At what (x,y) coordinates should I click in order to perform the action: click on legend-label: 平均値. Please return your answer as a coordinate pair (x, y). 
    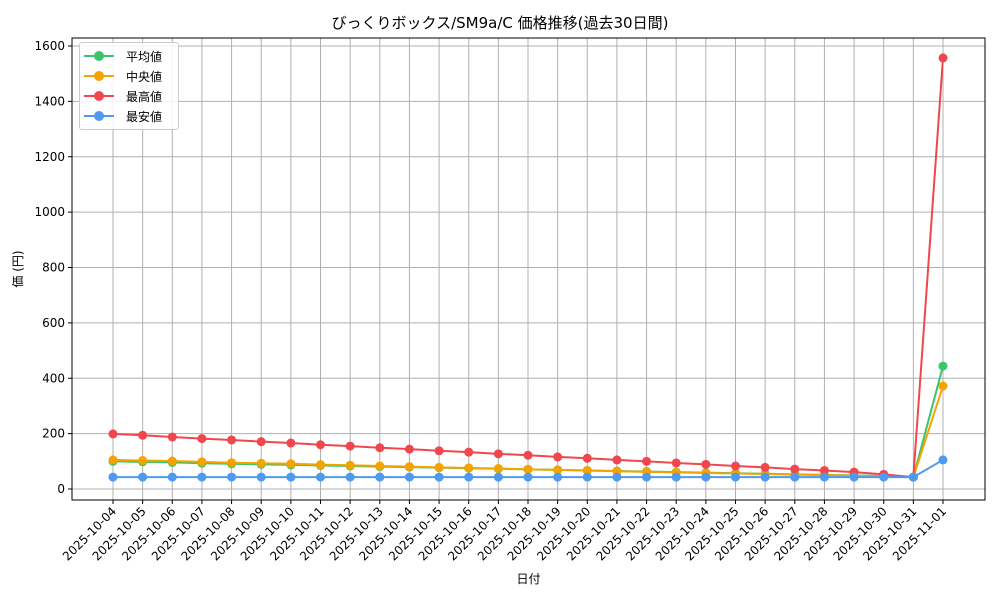
    Looking at the image, I should click on (144, 56).